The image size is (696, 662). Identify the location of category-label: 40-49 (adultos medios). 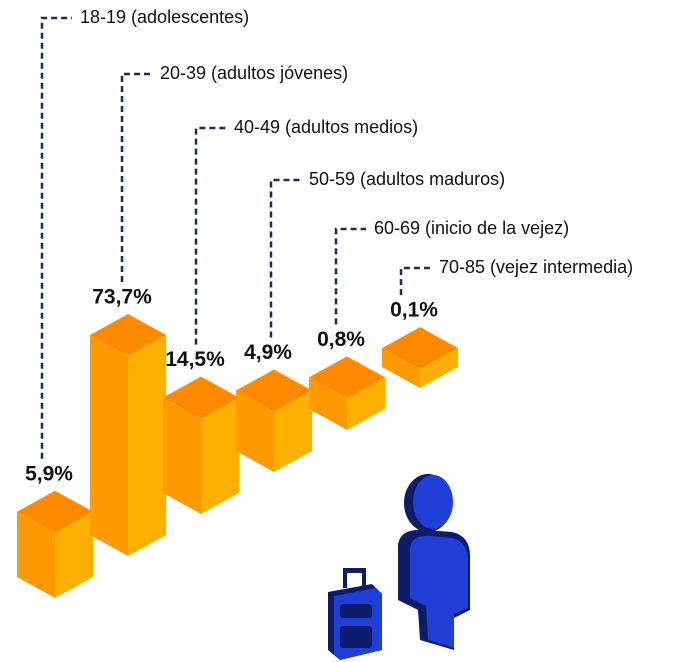
(326, 127).